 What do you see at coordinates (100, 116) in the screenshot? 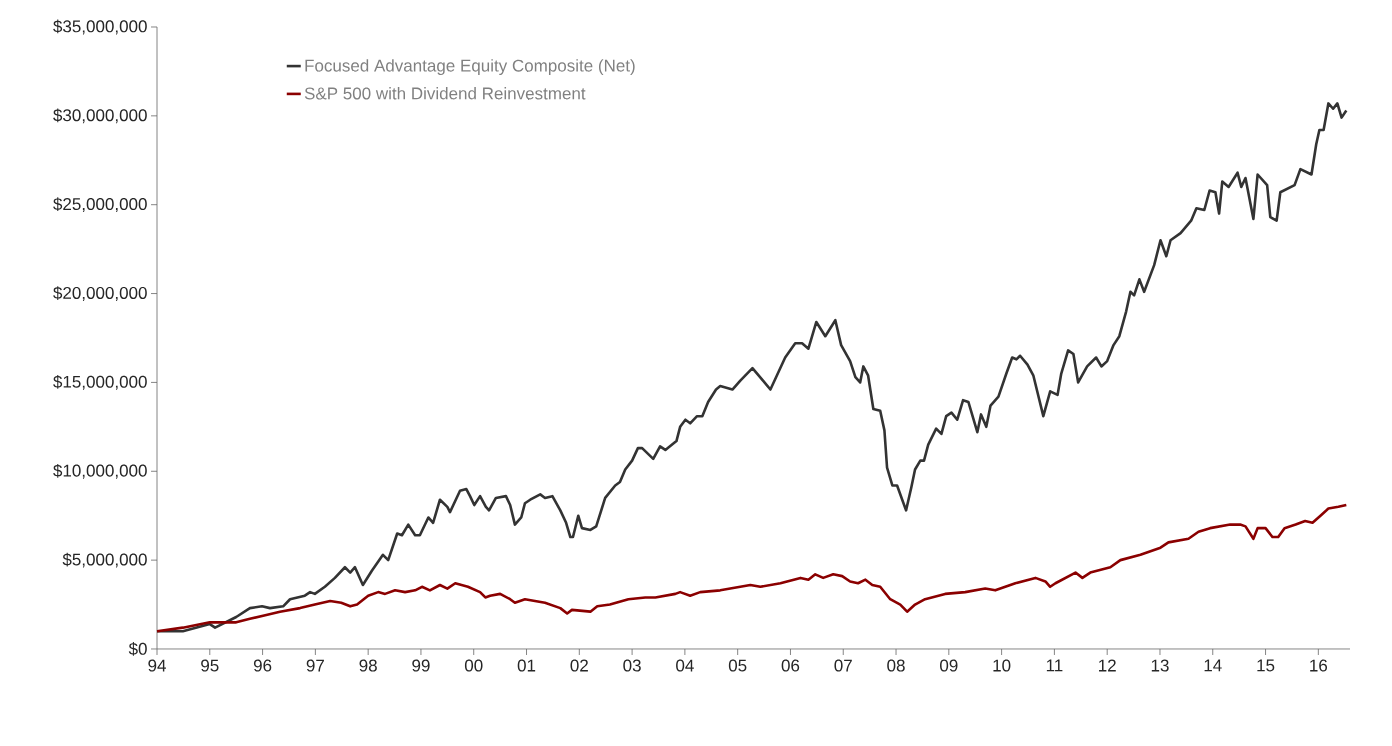
I see `y-tick-label: $30,000,000` at bounding box center [100, 116].